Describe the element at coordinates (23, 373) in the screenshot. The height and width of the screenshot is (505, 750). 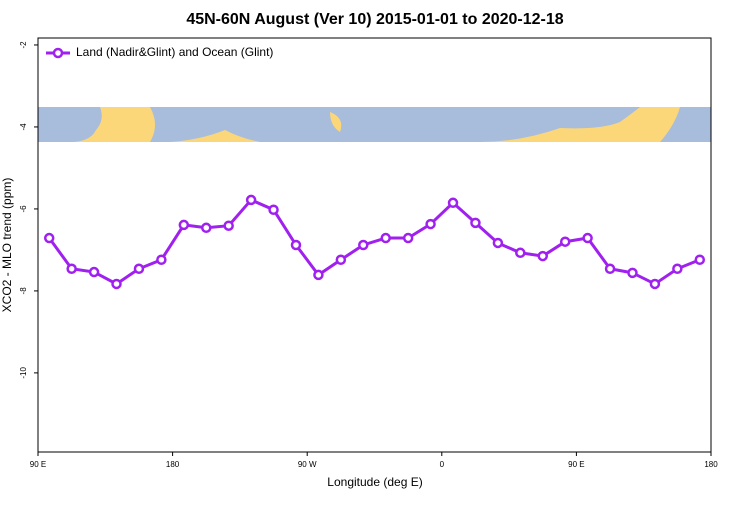
I see `y-tick-label: -10` at that location.